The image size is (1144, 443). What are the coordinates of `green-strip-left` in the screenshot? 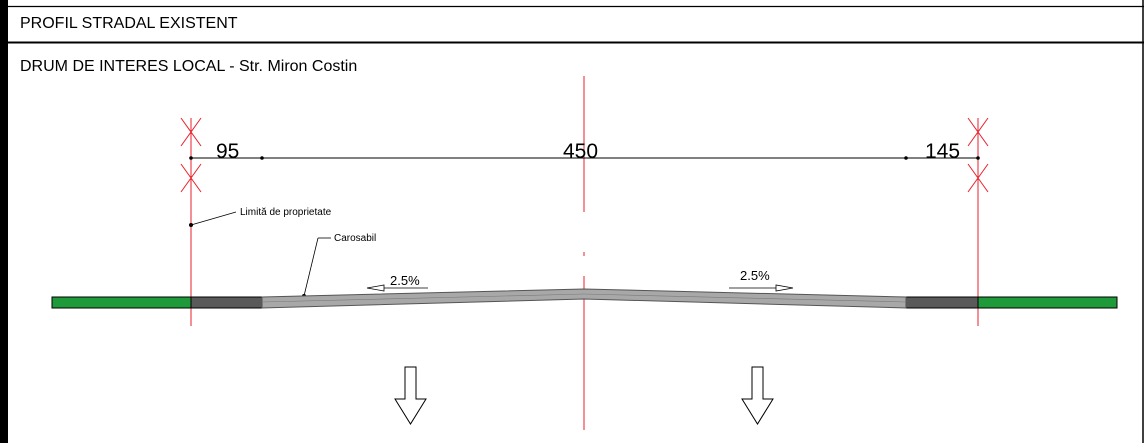 It's located at (121, 302).